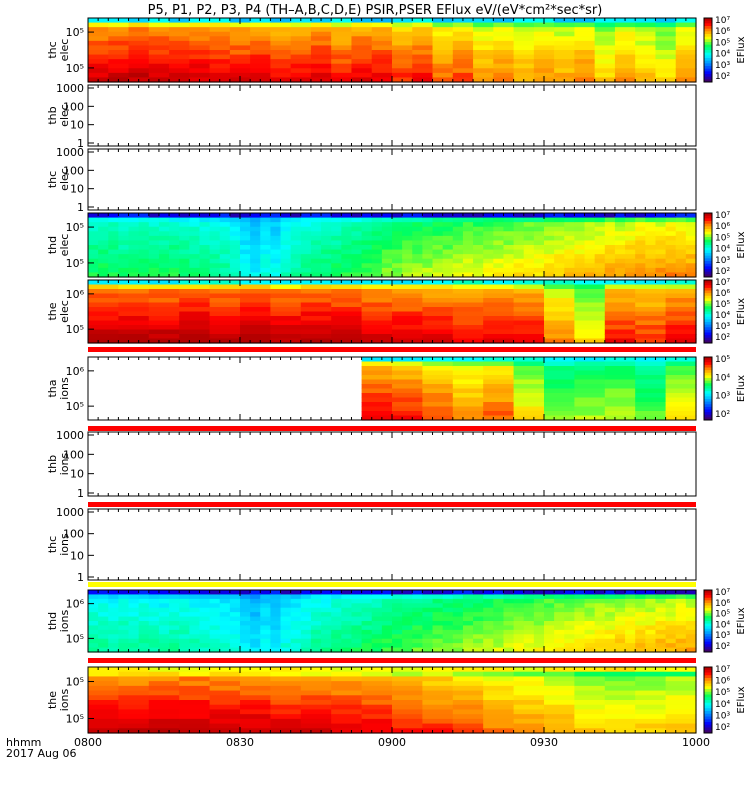  Describe the element at coordinates (722, 238) in the screenshot. I see `colorbar-tick-label: 10⁵` at that location.